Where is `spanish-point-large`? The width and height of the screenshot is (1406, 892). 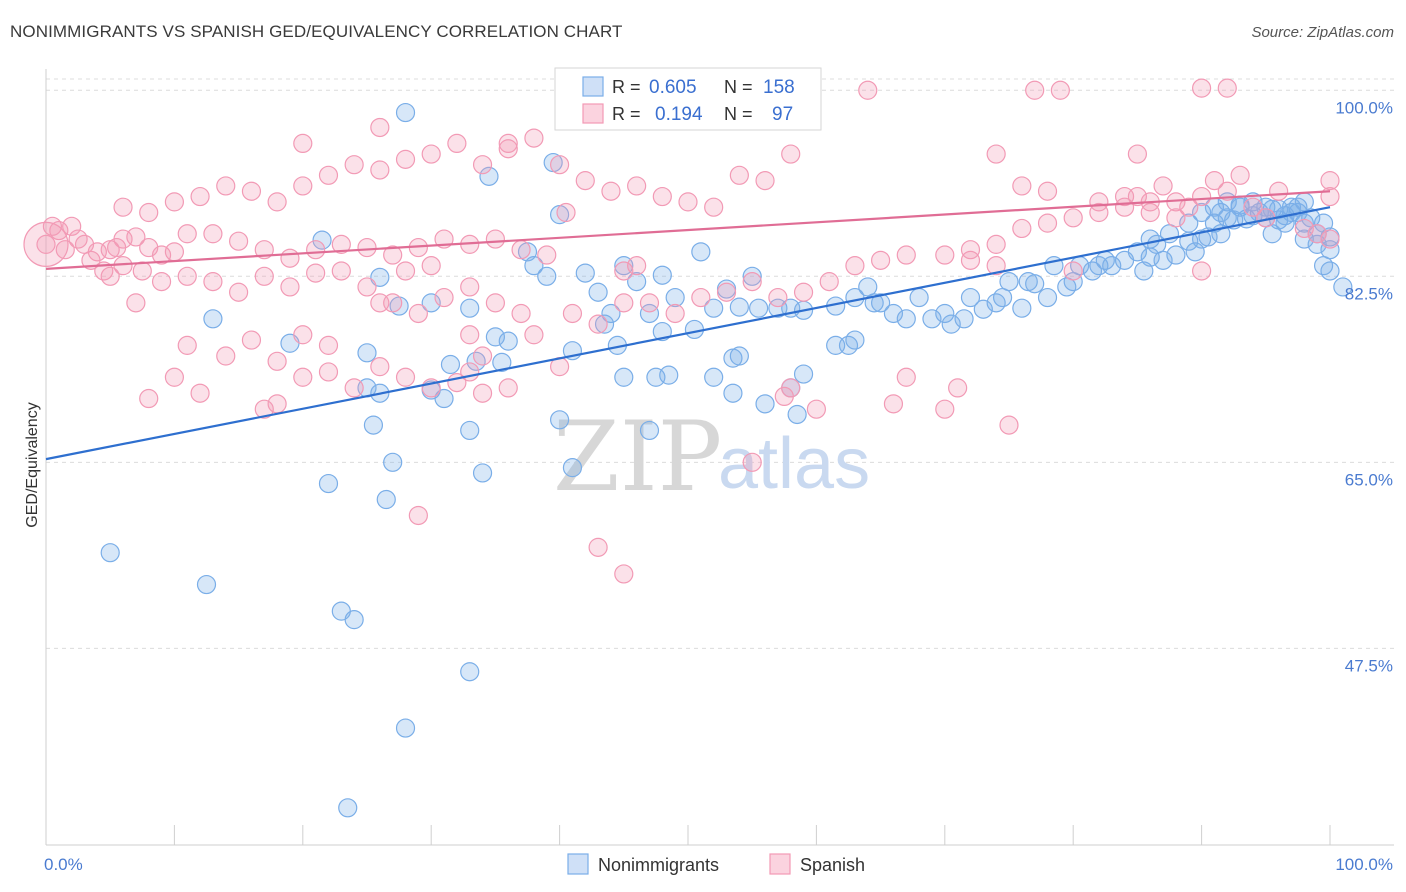 spanish-point-large is located at coordinates (46, 244).